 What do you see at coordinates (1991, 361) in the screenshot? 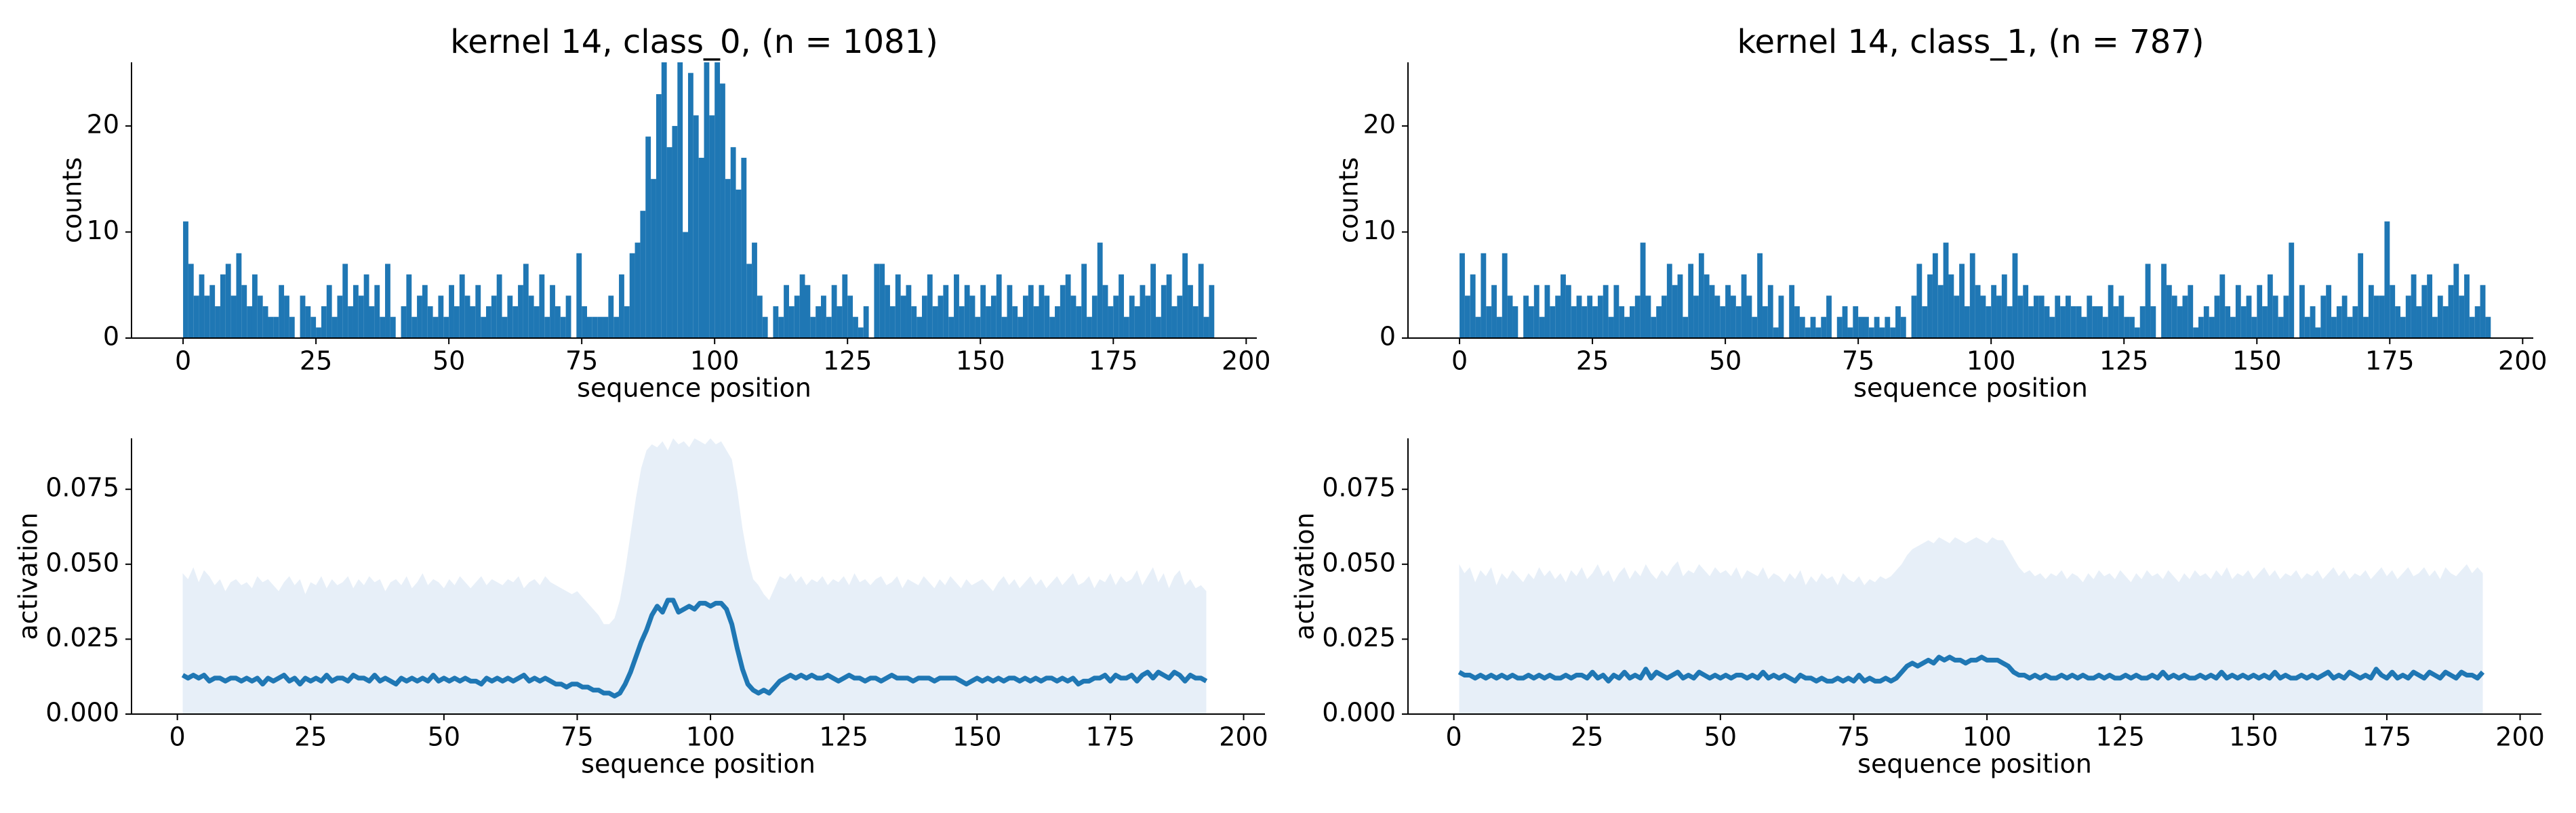
I see `x-tick-label: 100` at bounding box center [1991, 361].